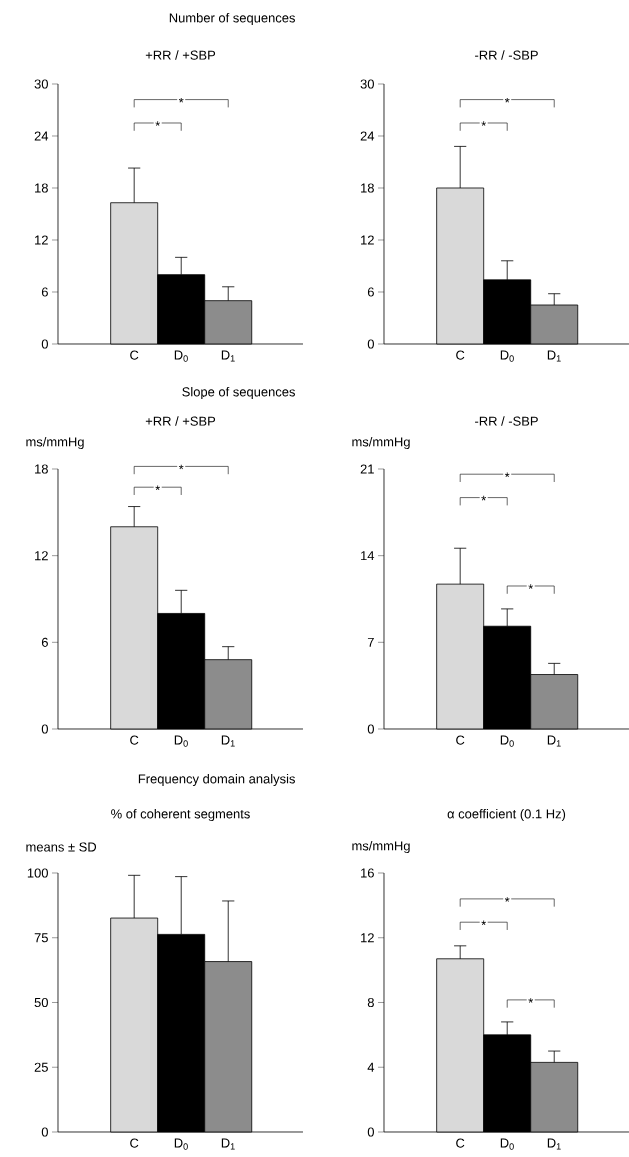 The height and width of the screenshot is (1157, 629). What do you see at coordinates (41, 1002) in the screenshot?
I see `y-tick-label: 50` at bounding box center [41, 1002].